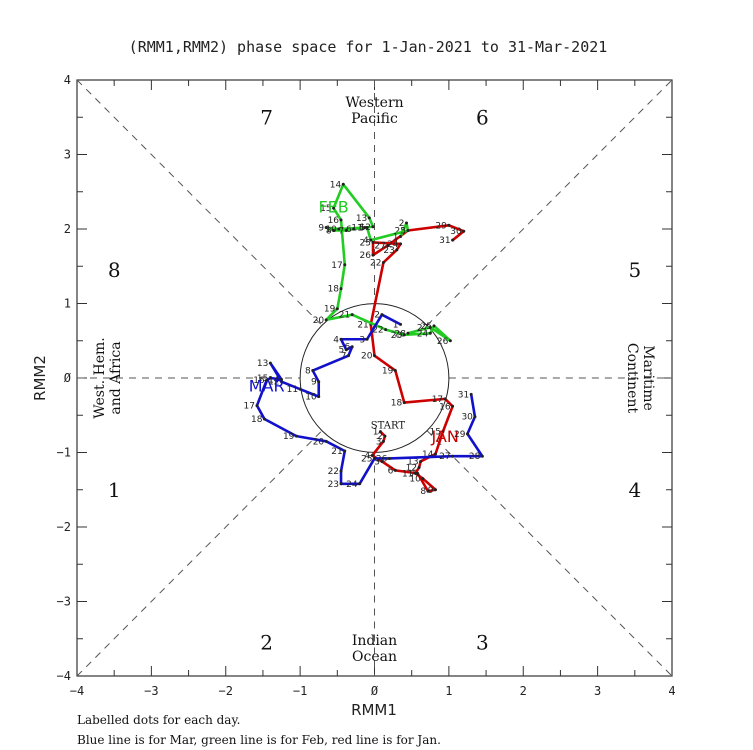  What do you see at coordinates (365, 228) in the screenshot?
I see `day-label: 12` at bounding box center [365, 228].